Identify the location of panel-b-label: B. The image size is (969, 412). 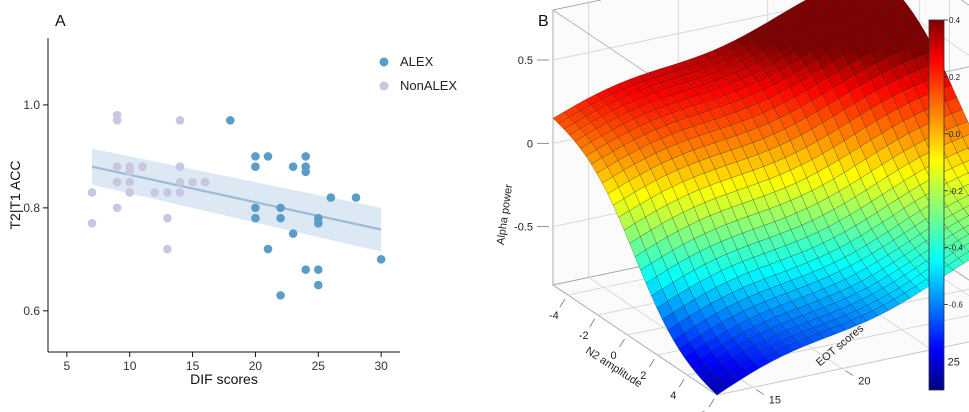
(543, 21).